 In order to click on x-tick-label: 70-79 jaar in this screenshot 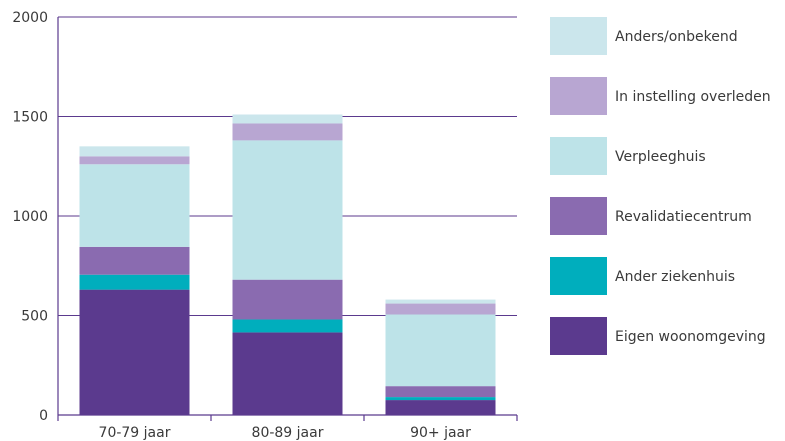, I will do `click(135, 433)`.